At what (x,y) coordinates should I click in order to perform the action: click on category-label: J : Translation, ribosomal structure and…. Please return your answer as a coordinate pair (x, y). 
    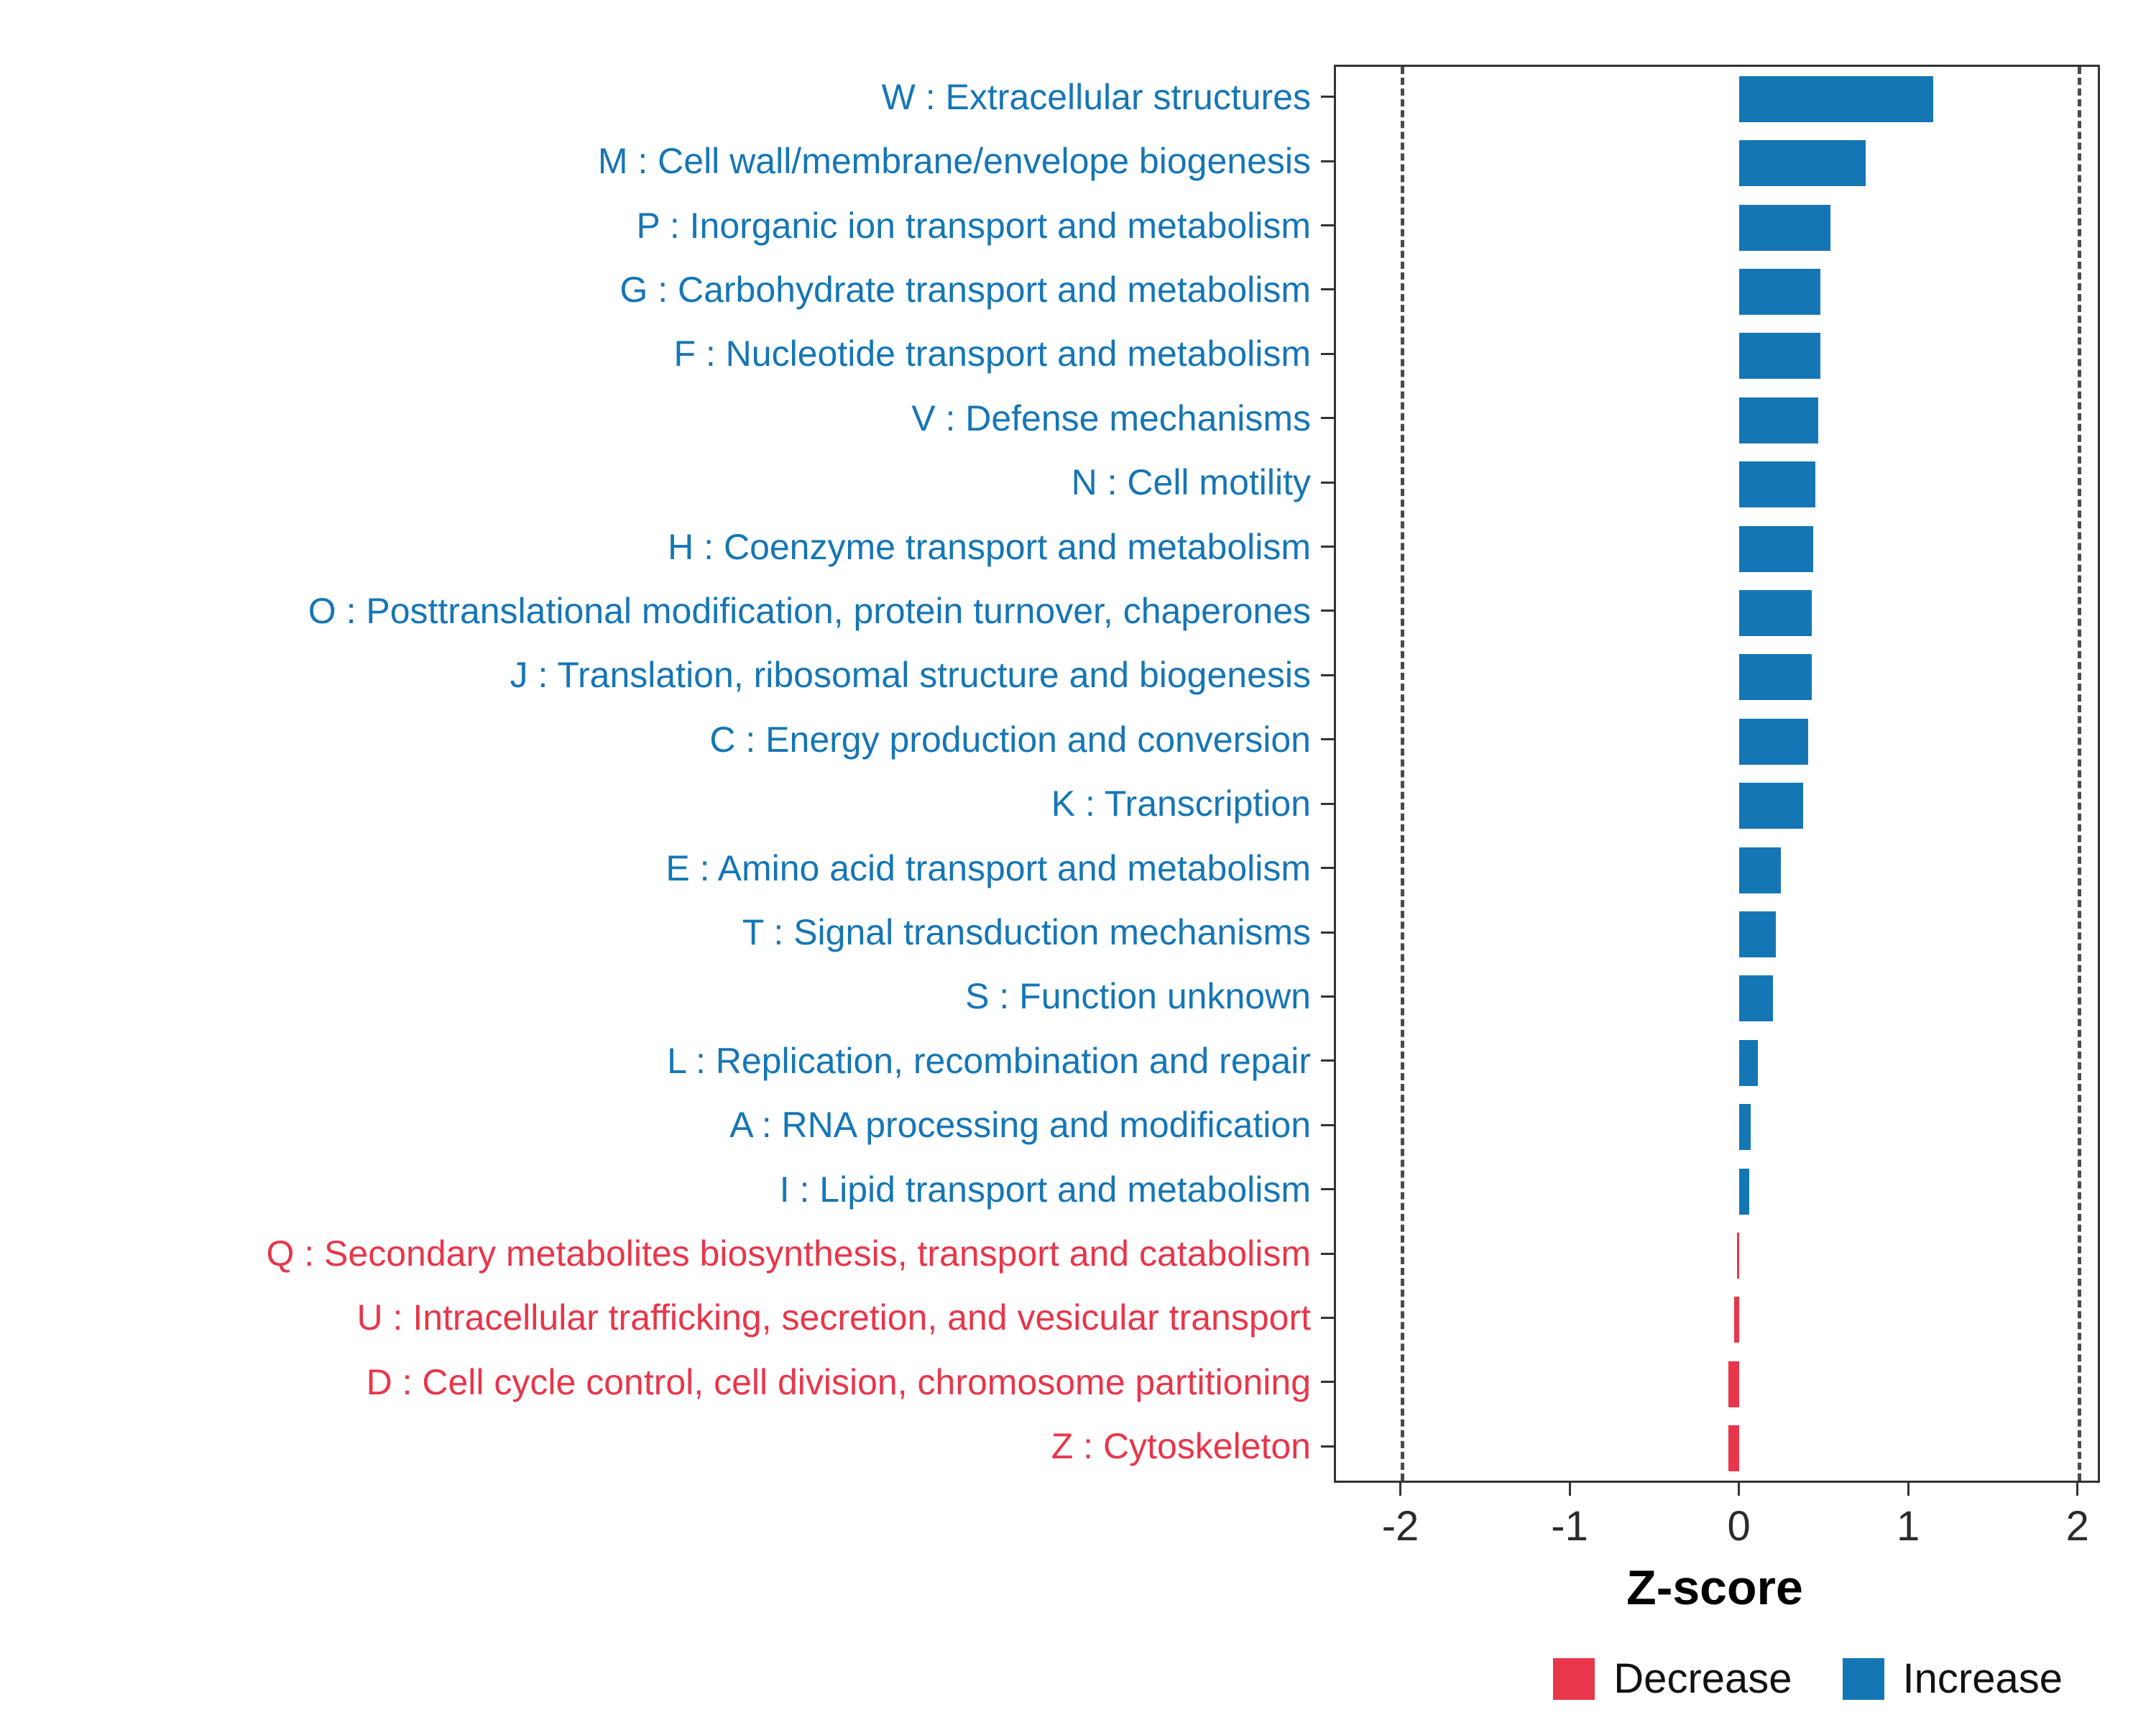
    Looking at the image, I should click on (911, 675).